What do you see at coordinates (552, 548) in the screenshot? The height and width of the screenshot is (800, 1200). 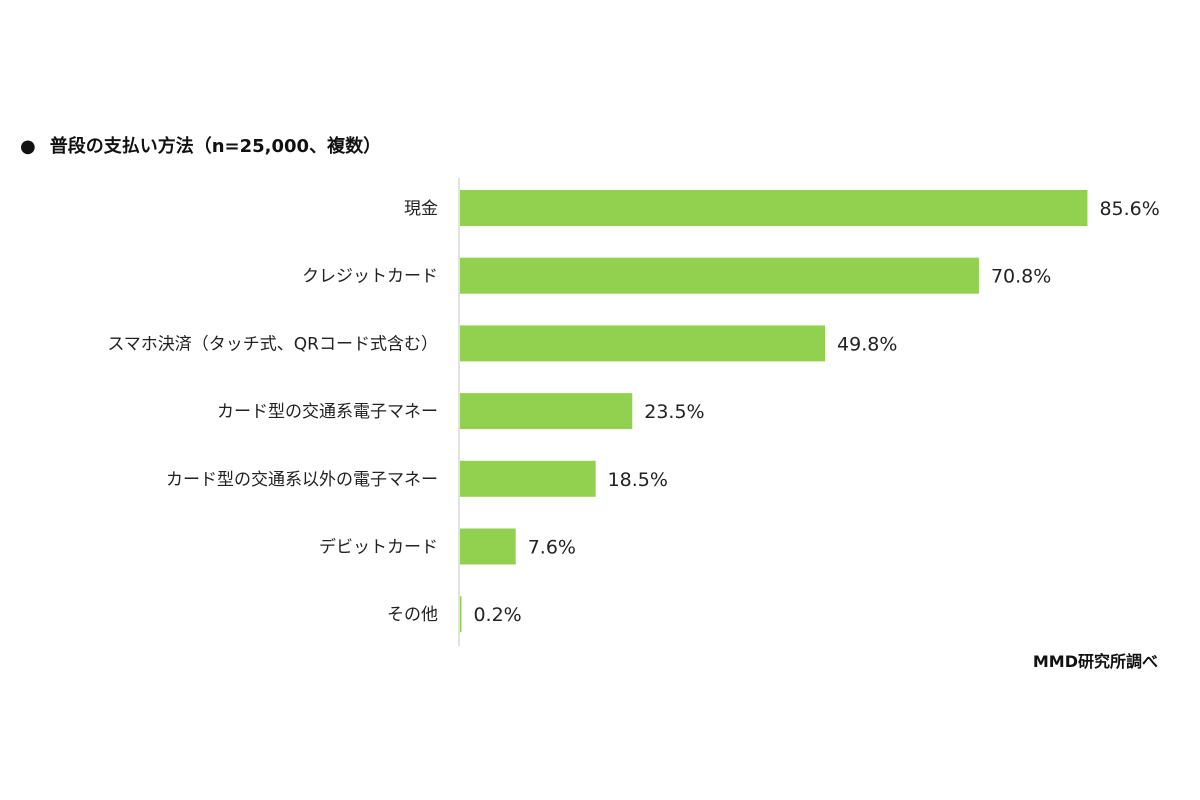 I see `value-label: 7.6%` at bounding box center [552, 548].